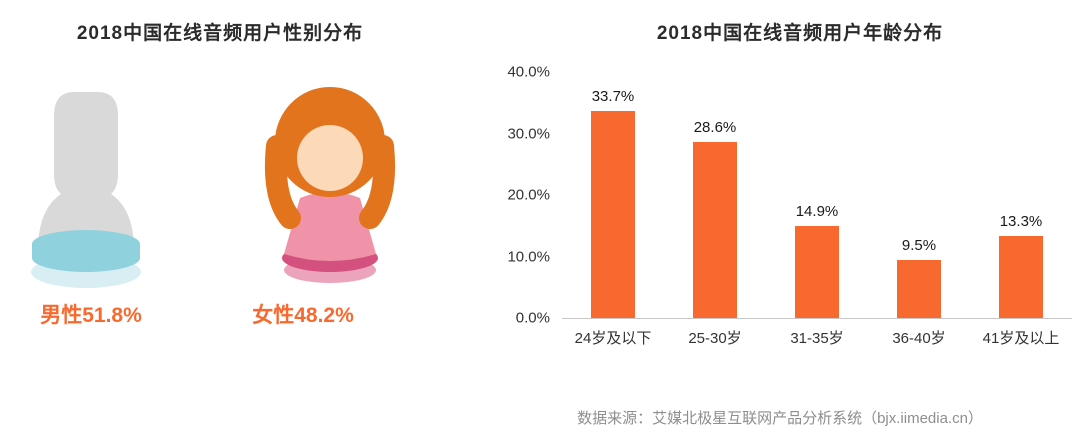 The width and height of the screenshot is (1080, 445). Describe the element at coordinates (1021, 338) in the screenshot. I see `x-tick-label: 41岁及以上` at that location.